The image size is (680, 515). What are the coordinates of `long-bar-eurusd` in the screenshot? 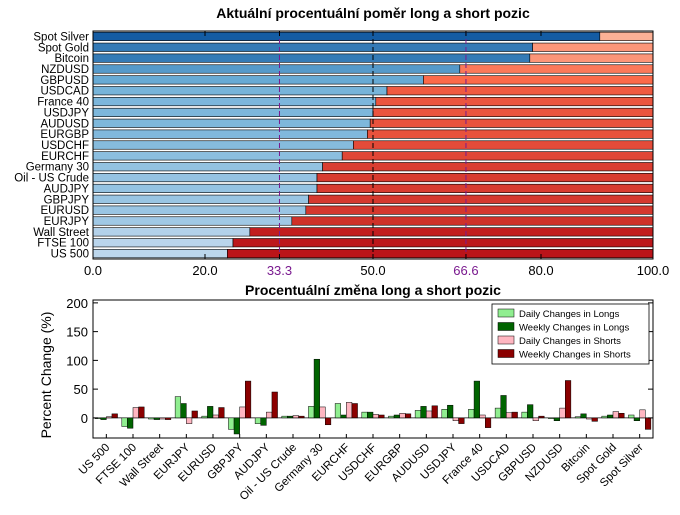 It's located at (199, 210).